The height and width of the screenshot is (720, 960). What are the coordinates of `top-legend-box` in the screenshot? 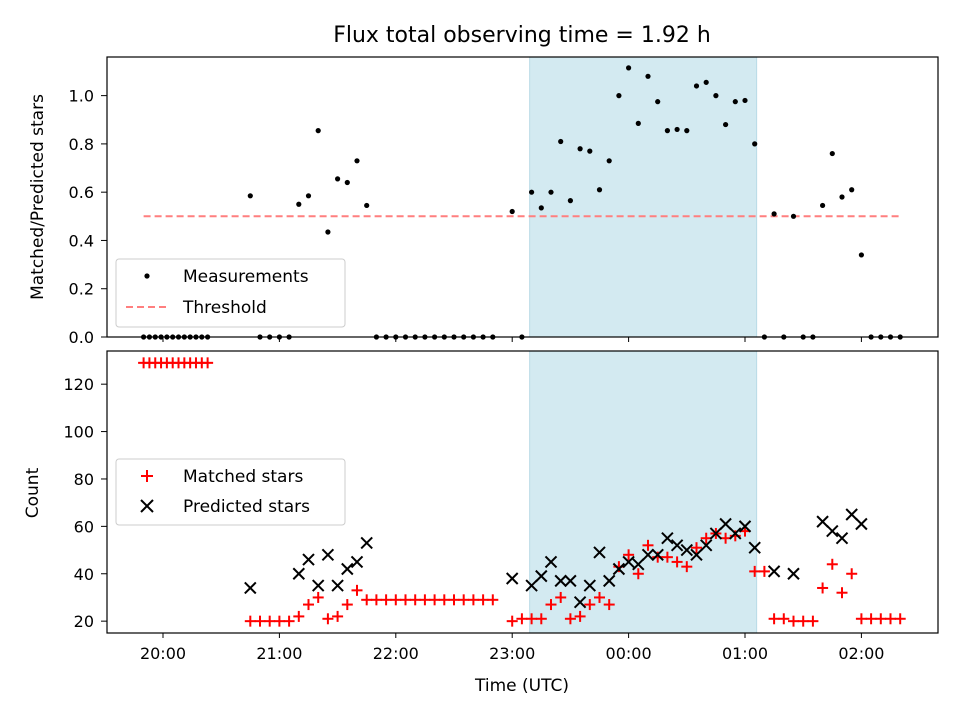 It's located at (230, 293).